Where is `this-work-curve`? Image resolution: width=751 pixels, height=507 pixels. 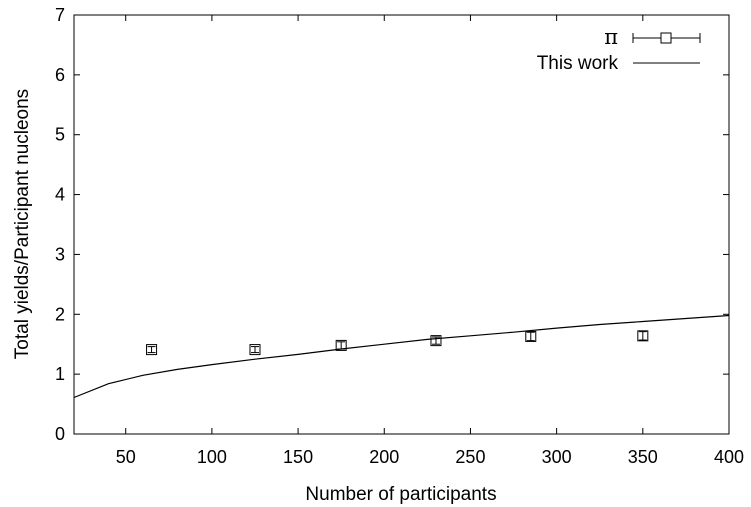
this-work-curve is located at coordinates (401, 356).